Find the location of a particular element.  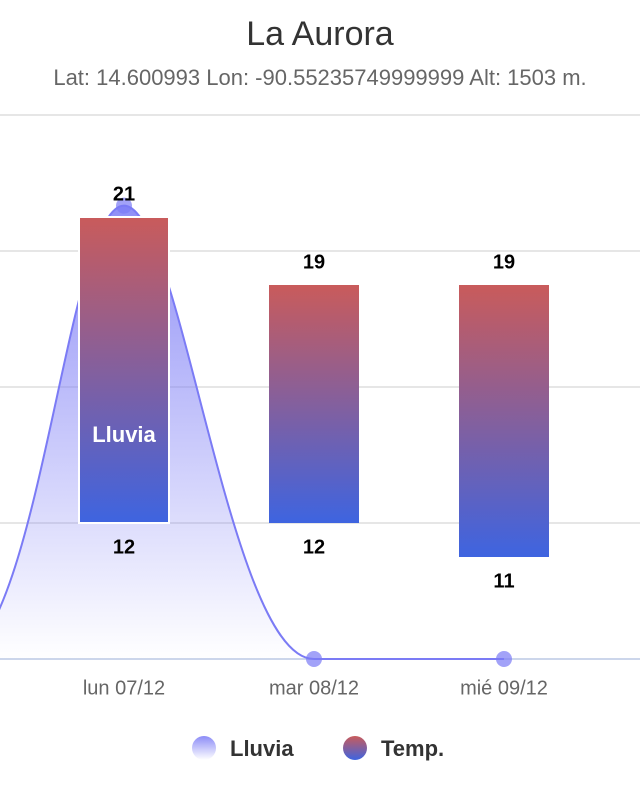

x-tick-label: mié 09/12 is located at coordinates (504, 688).